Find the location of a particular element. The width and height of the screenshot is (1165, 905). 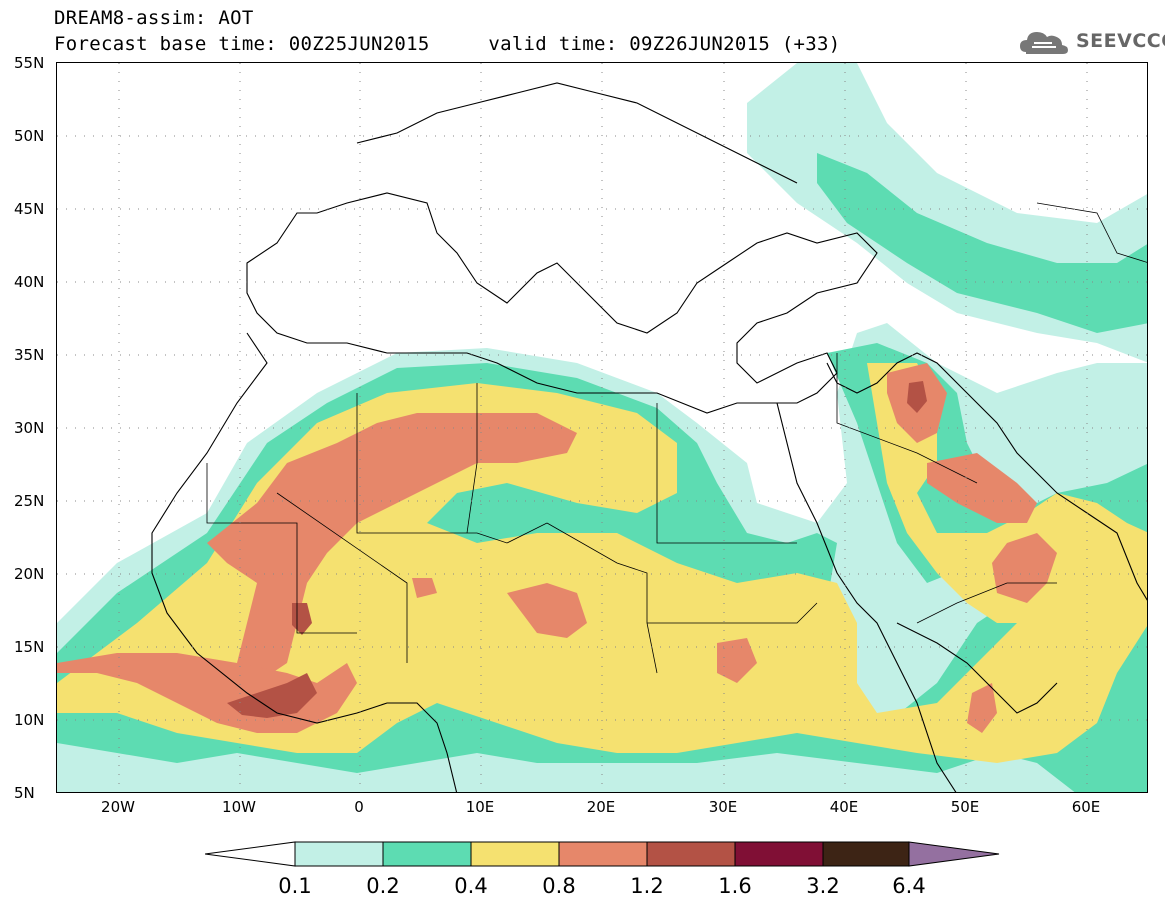

colorbar is located at coordinates (602, 854).